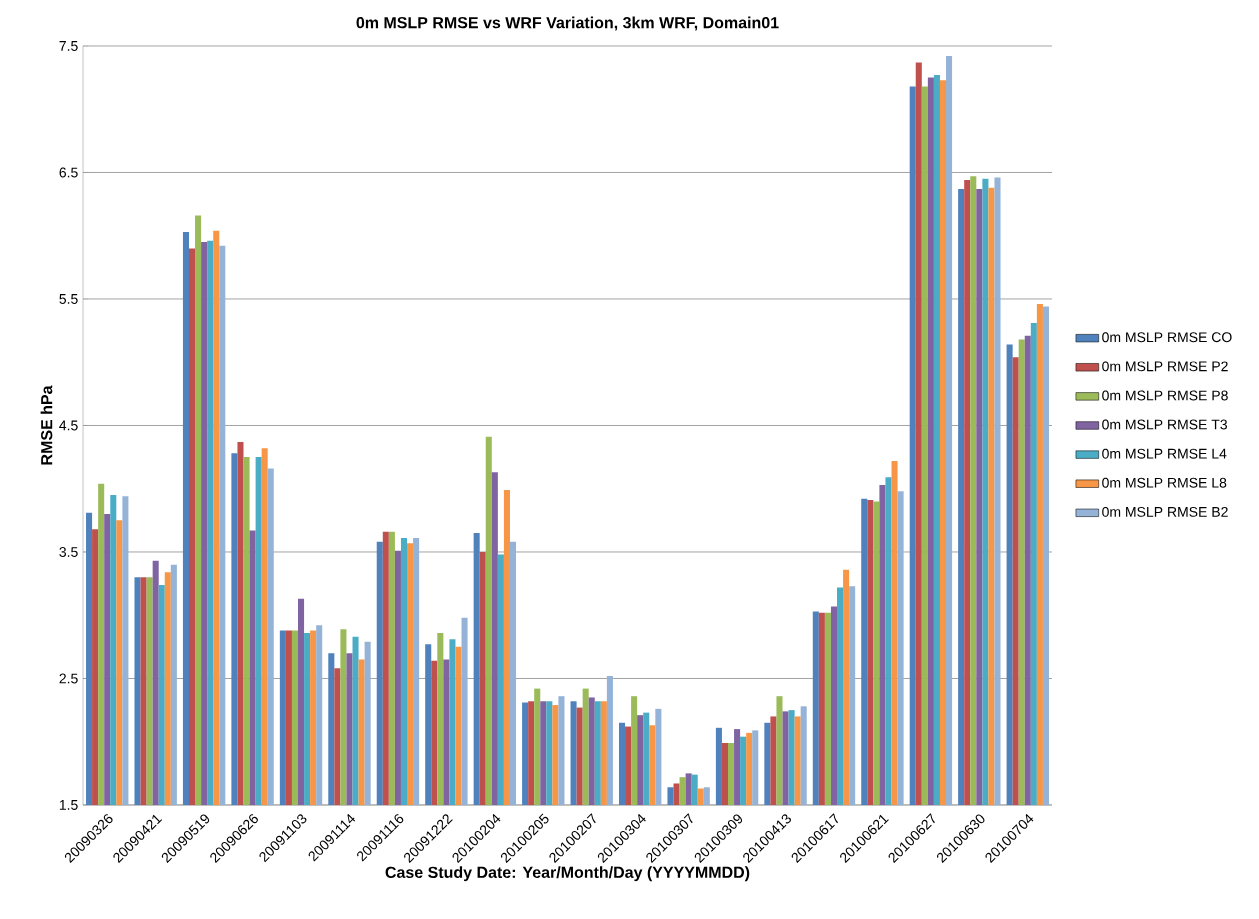 The image size is (1259, 919). What do you see at coordinates (1165, 395) in the screenshot?
I see `legend-label: 0m MSLP RMSE P8` at bounding box center [1165, 395].